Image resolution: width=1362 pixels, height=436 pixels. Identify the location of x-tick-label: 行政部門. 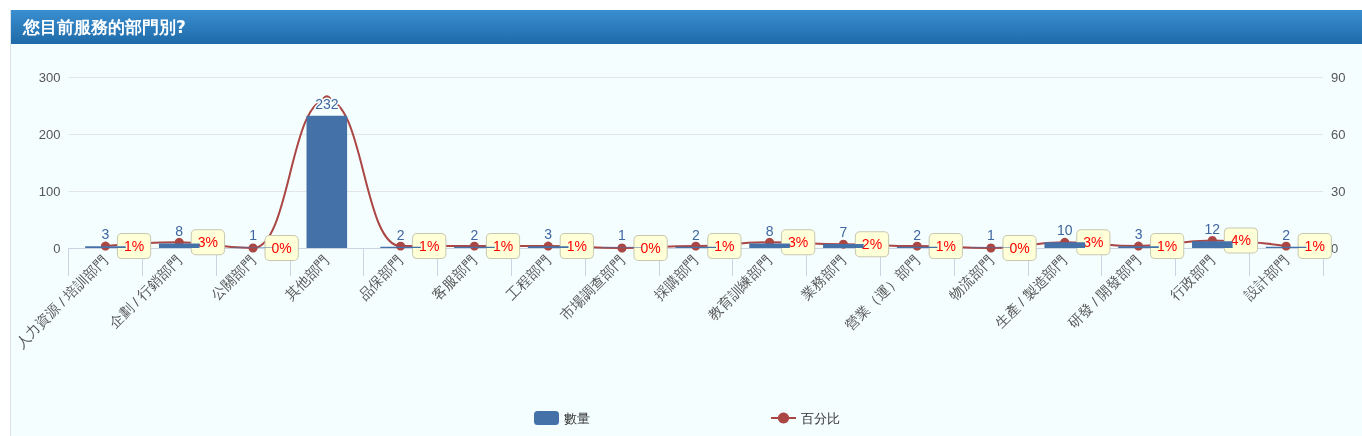
(1192, 278).